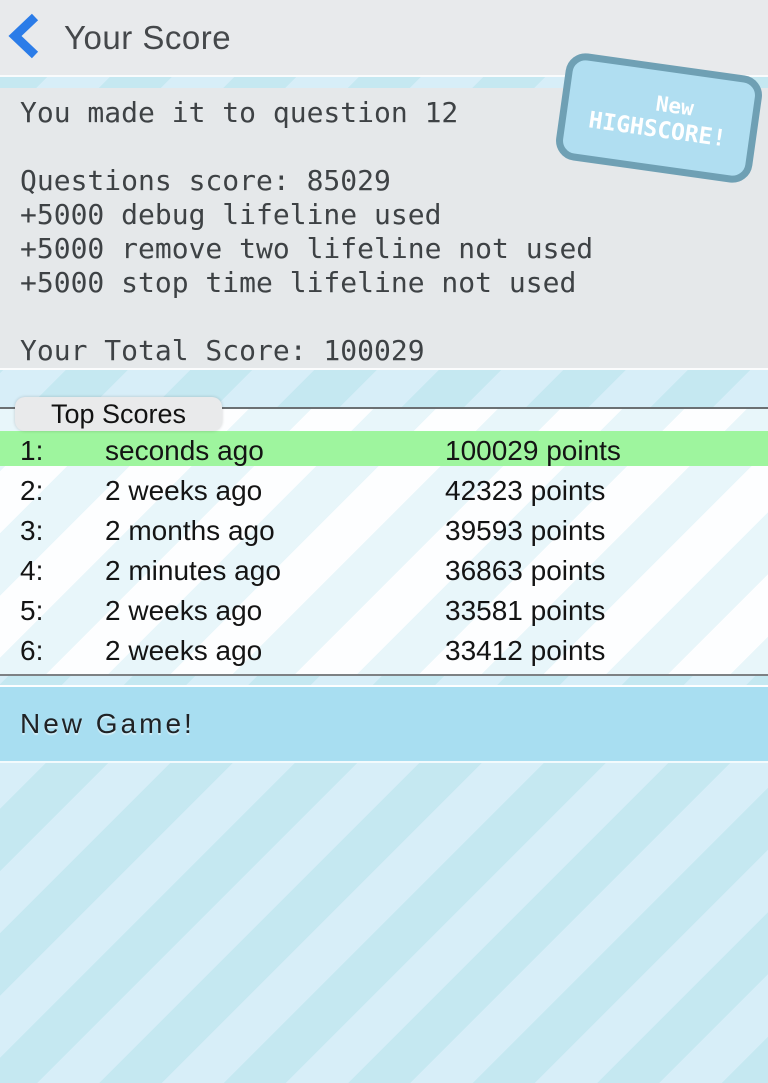 This screenshot has height=1083, width=768. What do you see at coordinates (32, 570) in the screenshot?
I see `score-rank: 4:` at bounding box center [32, 570].